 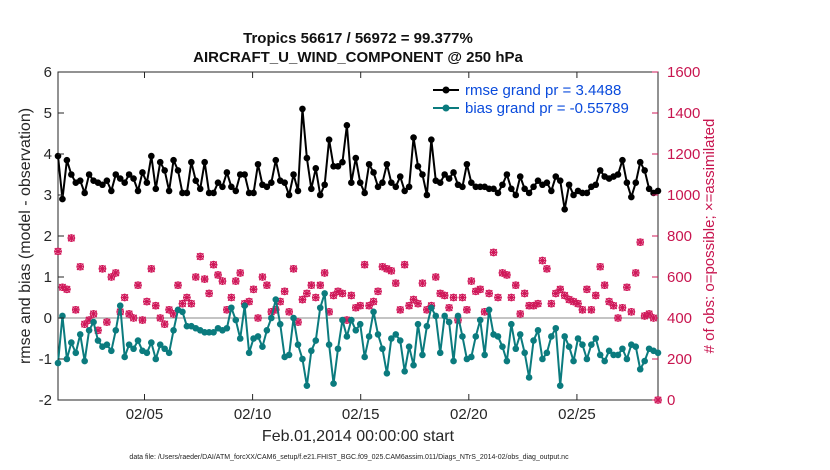 I want to click on y-tick-label-left: 4, so click(x=48, y=154).